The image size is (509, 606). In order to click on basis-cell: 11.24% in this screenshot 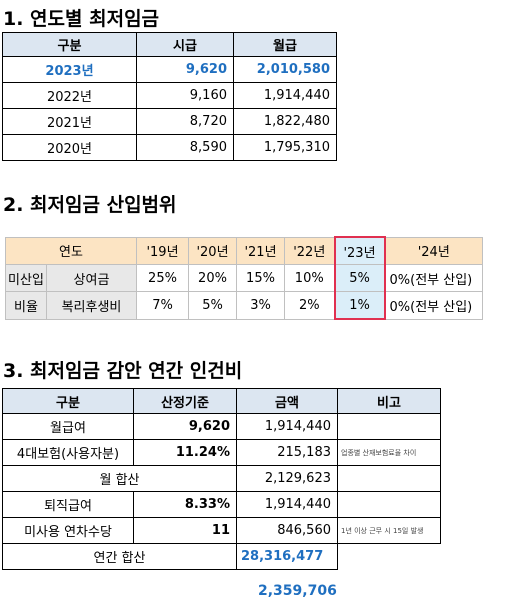, I will do `click(185, 452)`.